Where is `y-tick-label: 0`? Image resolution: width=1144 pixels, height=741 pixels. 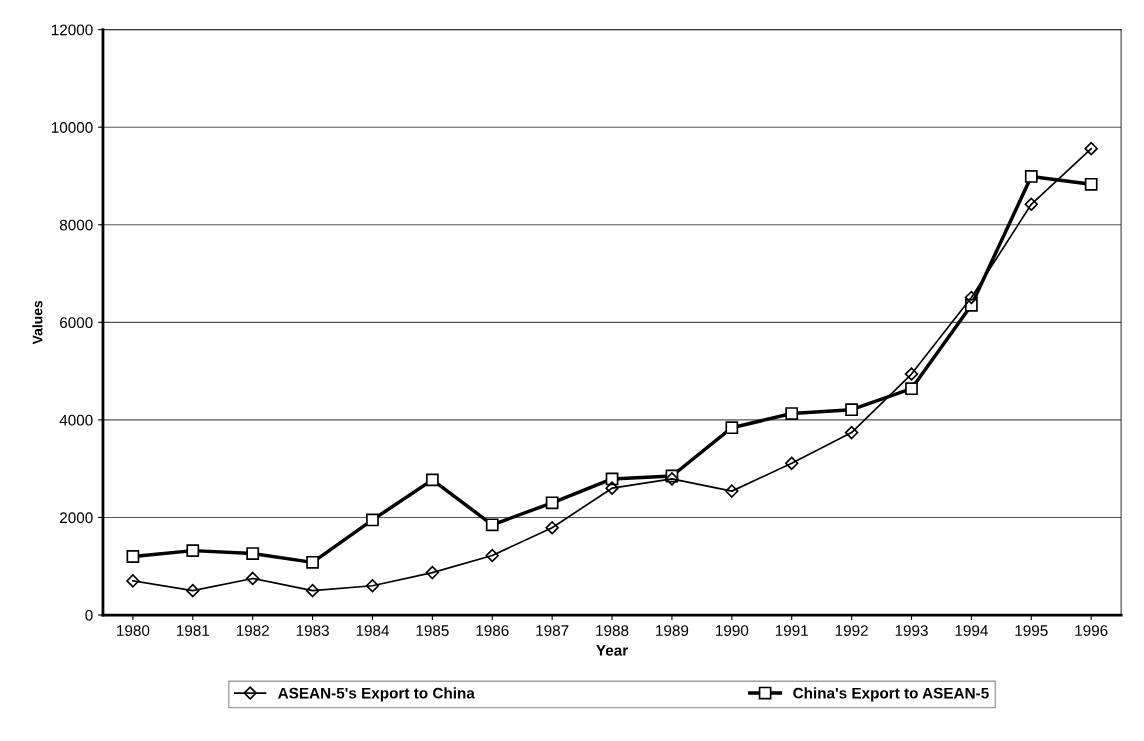
y-tick-label: 0 is located at coordinates (89, 615).